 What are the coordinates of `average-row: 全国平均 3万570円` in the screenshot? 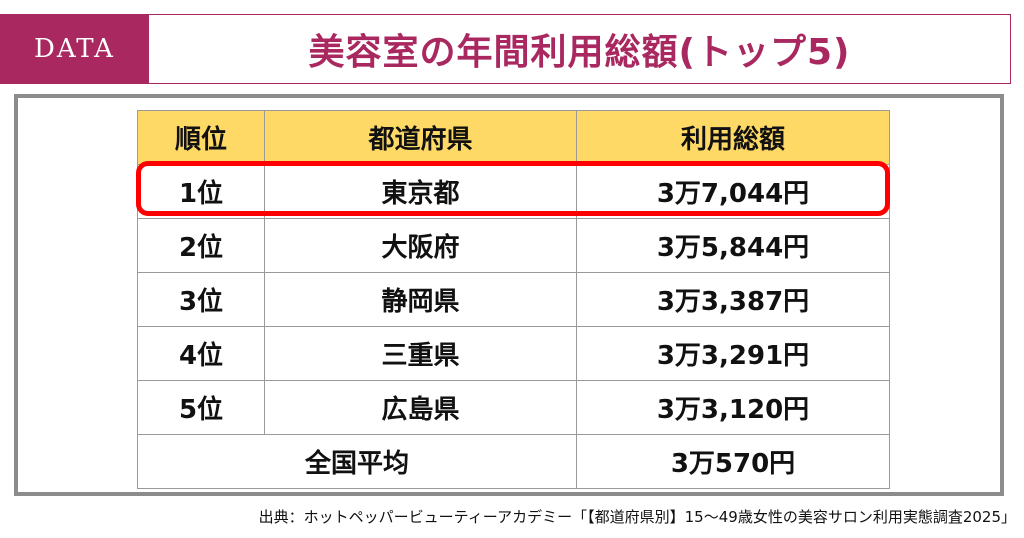 It's located at (513, 461).